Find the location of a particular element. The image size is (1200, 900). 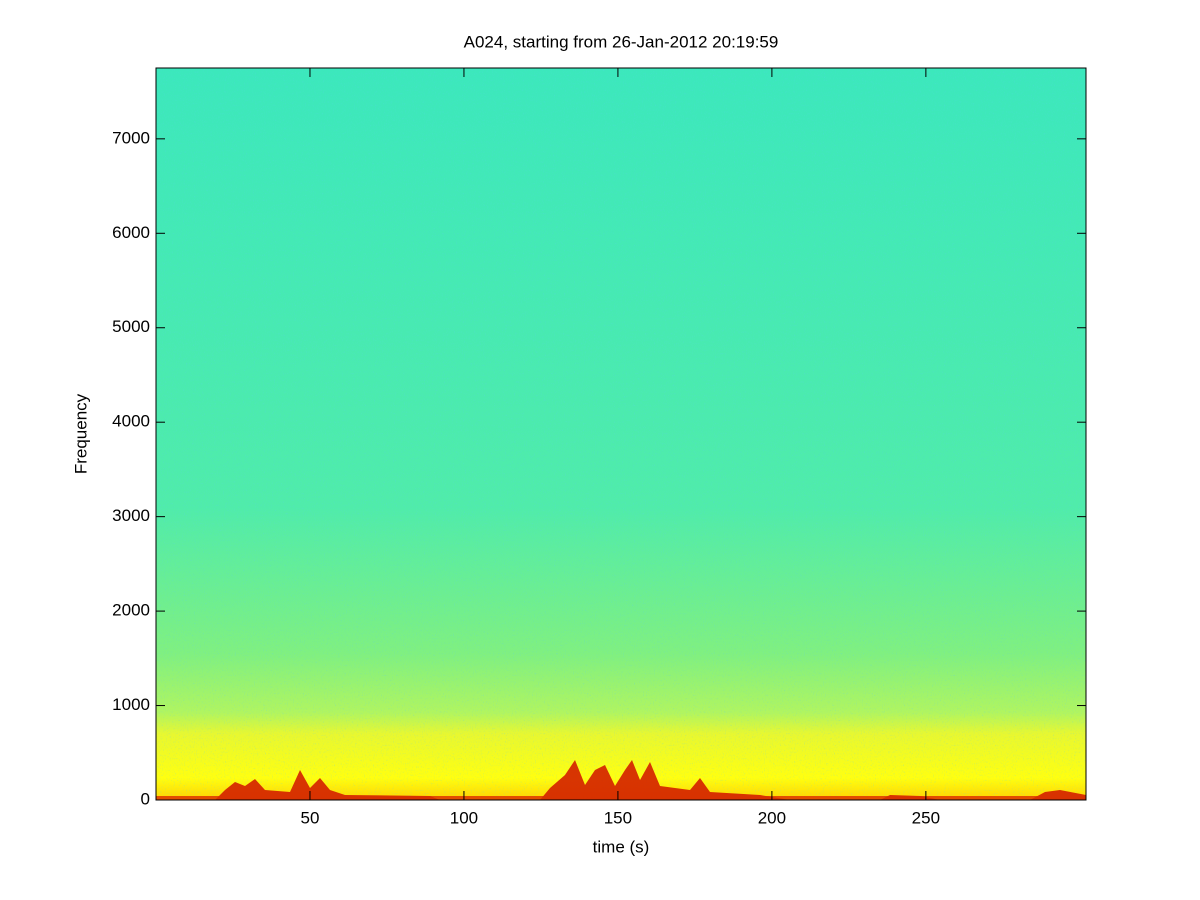

x-tick-label: 50 is located at coordinates (310, 817).